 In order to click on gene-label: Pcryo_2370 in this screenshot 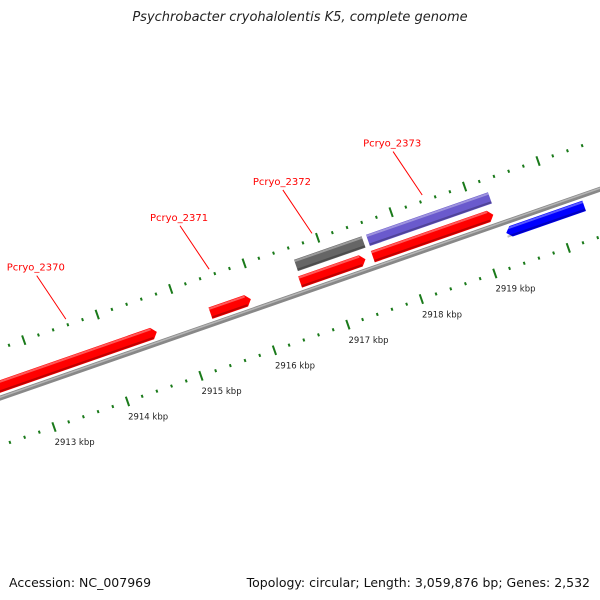, I will do `click(36, 268)`.